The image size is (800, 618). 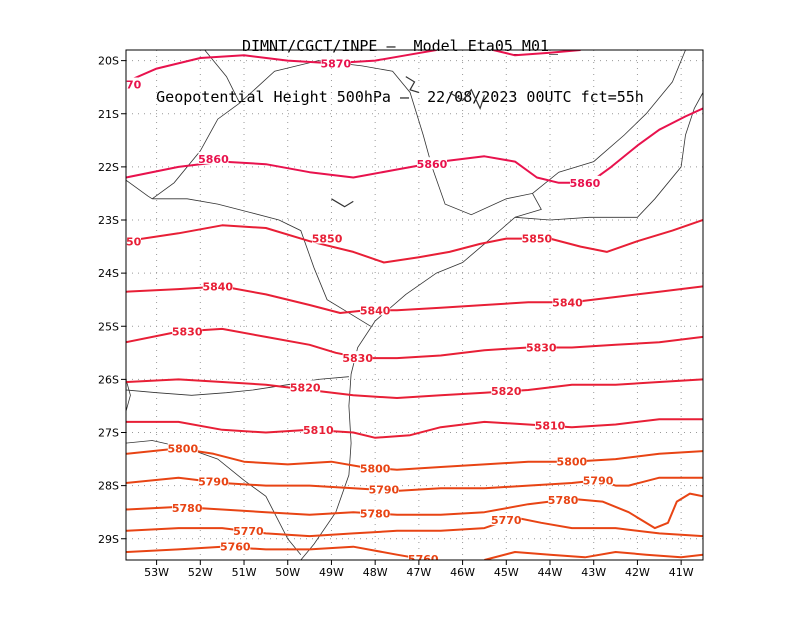 I want to click on lat-tick-label: 29S, so click(x=108, y=539).